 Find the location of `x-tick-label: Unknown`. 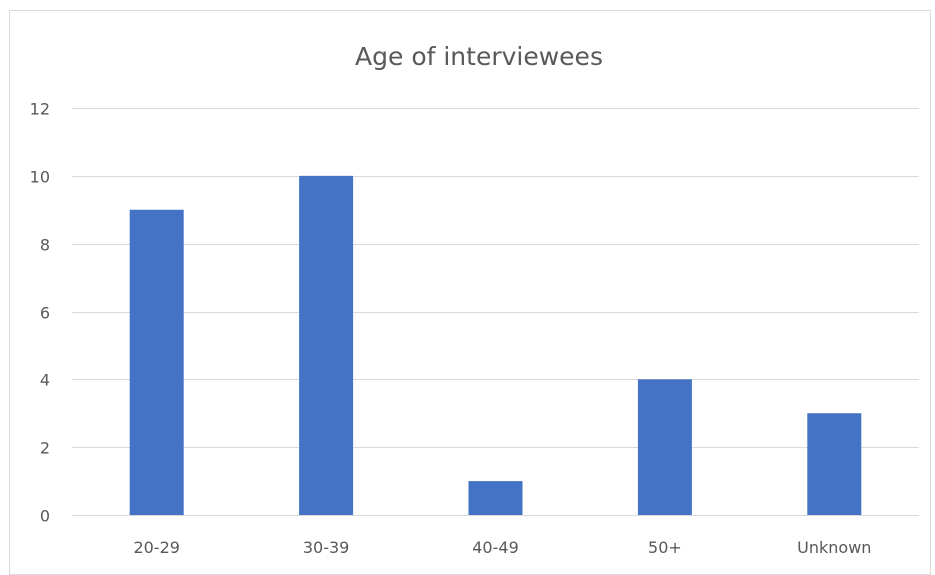

x-tick-label: Unknown is located at coordinates (834, 547).